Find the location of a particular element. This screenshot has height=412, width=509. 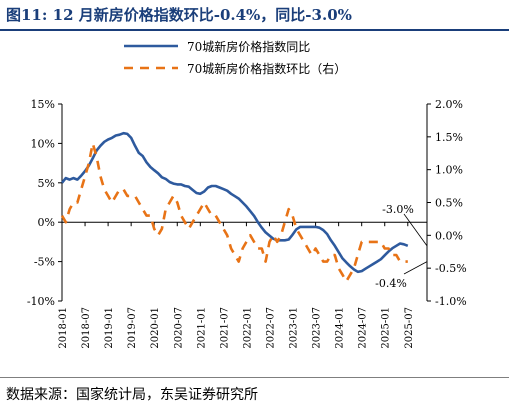

title-rule is located at coordinates (254, 30).